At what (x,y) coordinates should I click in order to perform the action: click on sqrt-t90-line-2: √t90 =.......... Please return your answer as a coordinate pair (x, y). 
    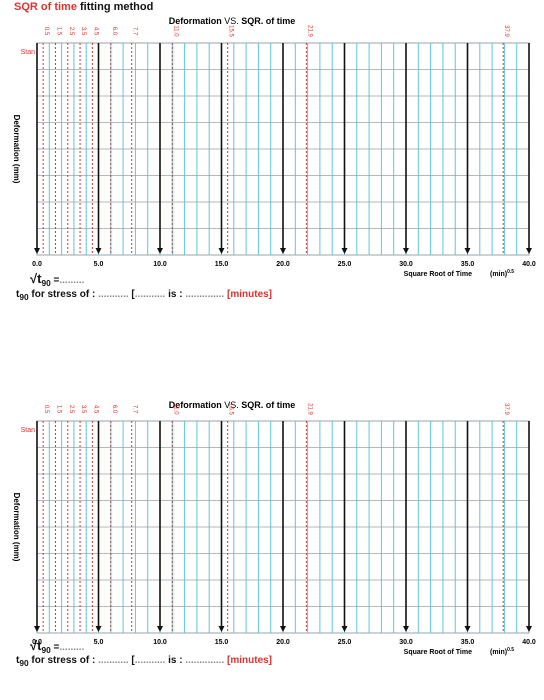
    Looking at the image, I should click on (57, 646).